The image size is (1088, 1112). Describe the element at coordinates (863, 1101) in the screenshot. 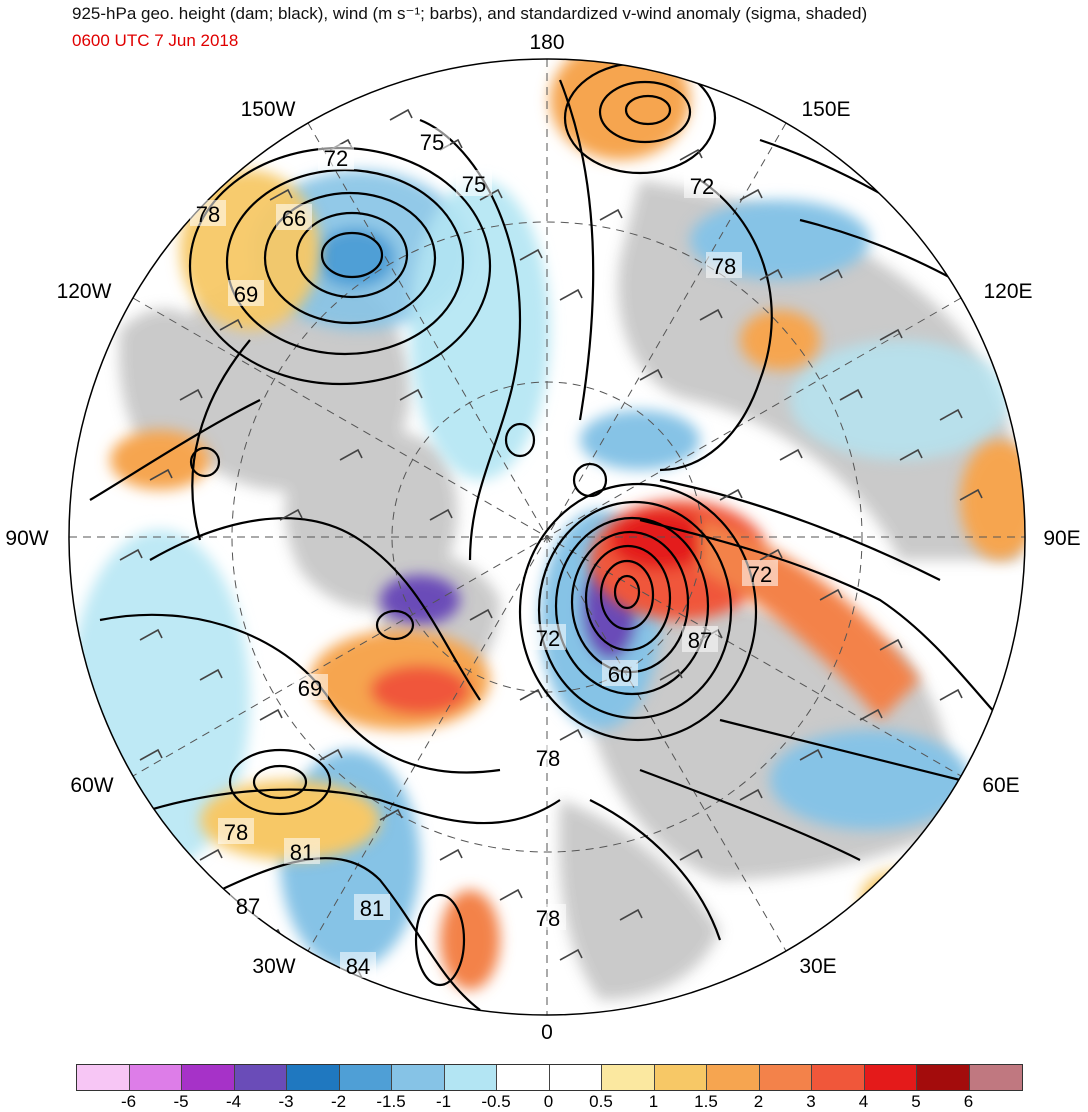

I see `colorbar-tick-label: 4` at that location.